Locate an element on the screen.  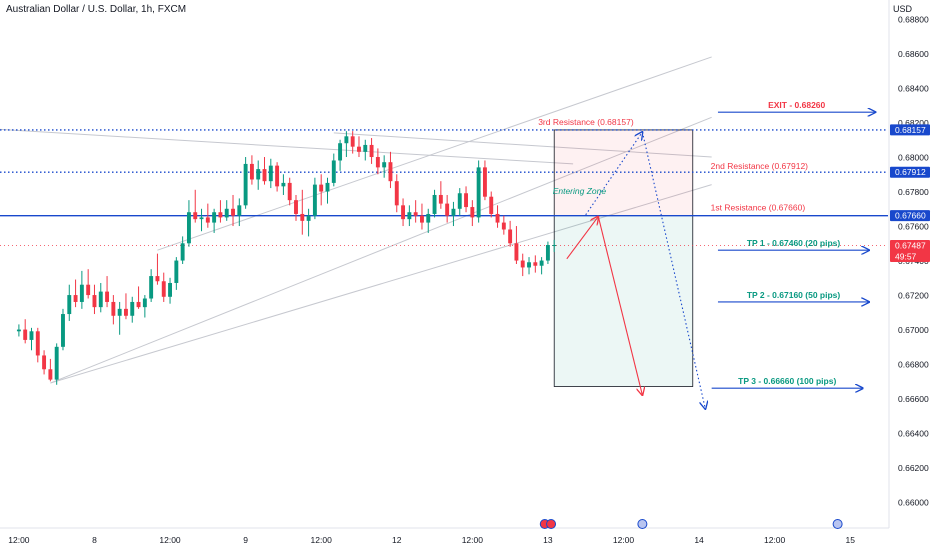
time-axis: 12:00 8 12:00 9 12:00 12 12:00 13 12:00 14 12:00 15 is located at coordinates (431, 532).